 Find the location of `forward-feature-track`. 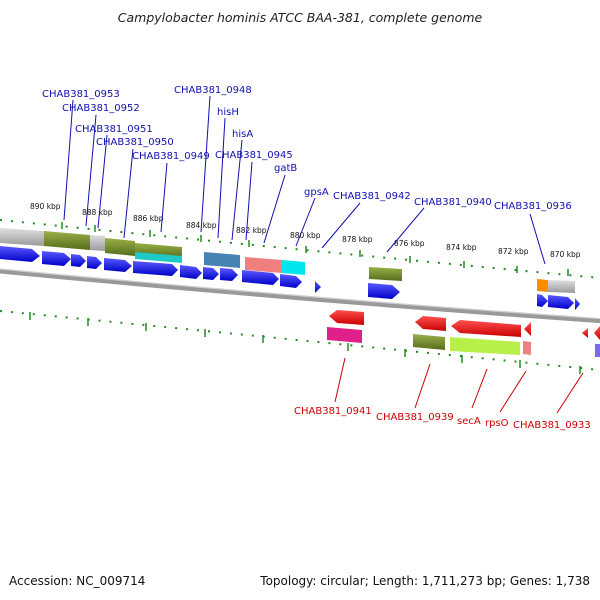

forward-feature-track is located at coordinates (287, 260).